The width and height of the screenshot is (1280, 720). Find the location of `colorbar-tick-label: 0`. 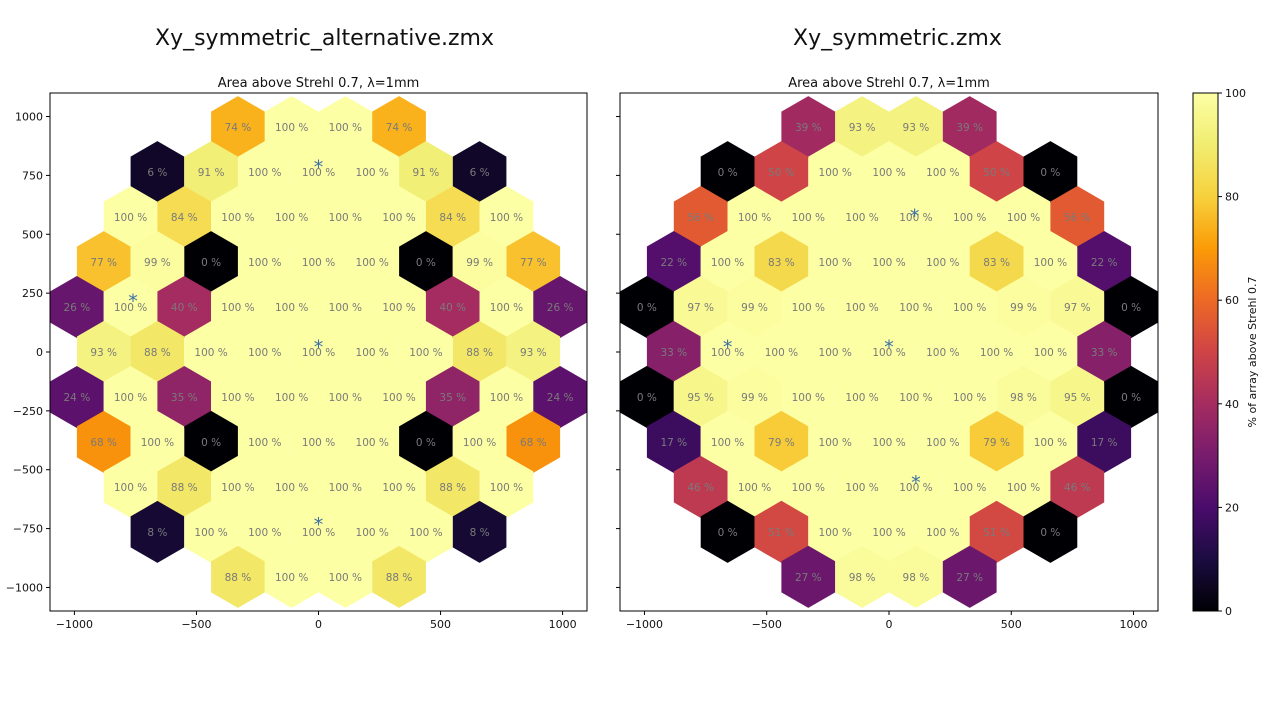

colorbar-tick-label: 0 is located at coordinates (1228, 611).